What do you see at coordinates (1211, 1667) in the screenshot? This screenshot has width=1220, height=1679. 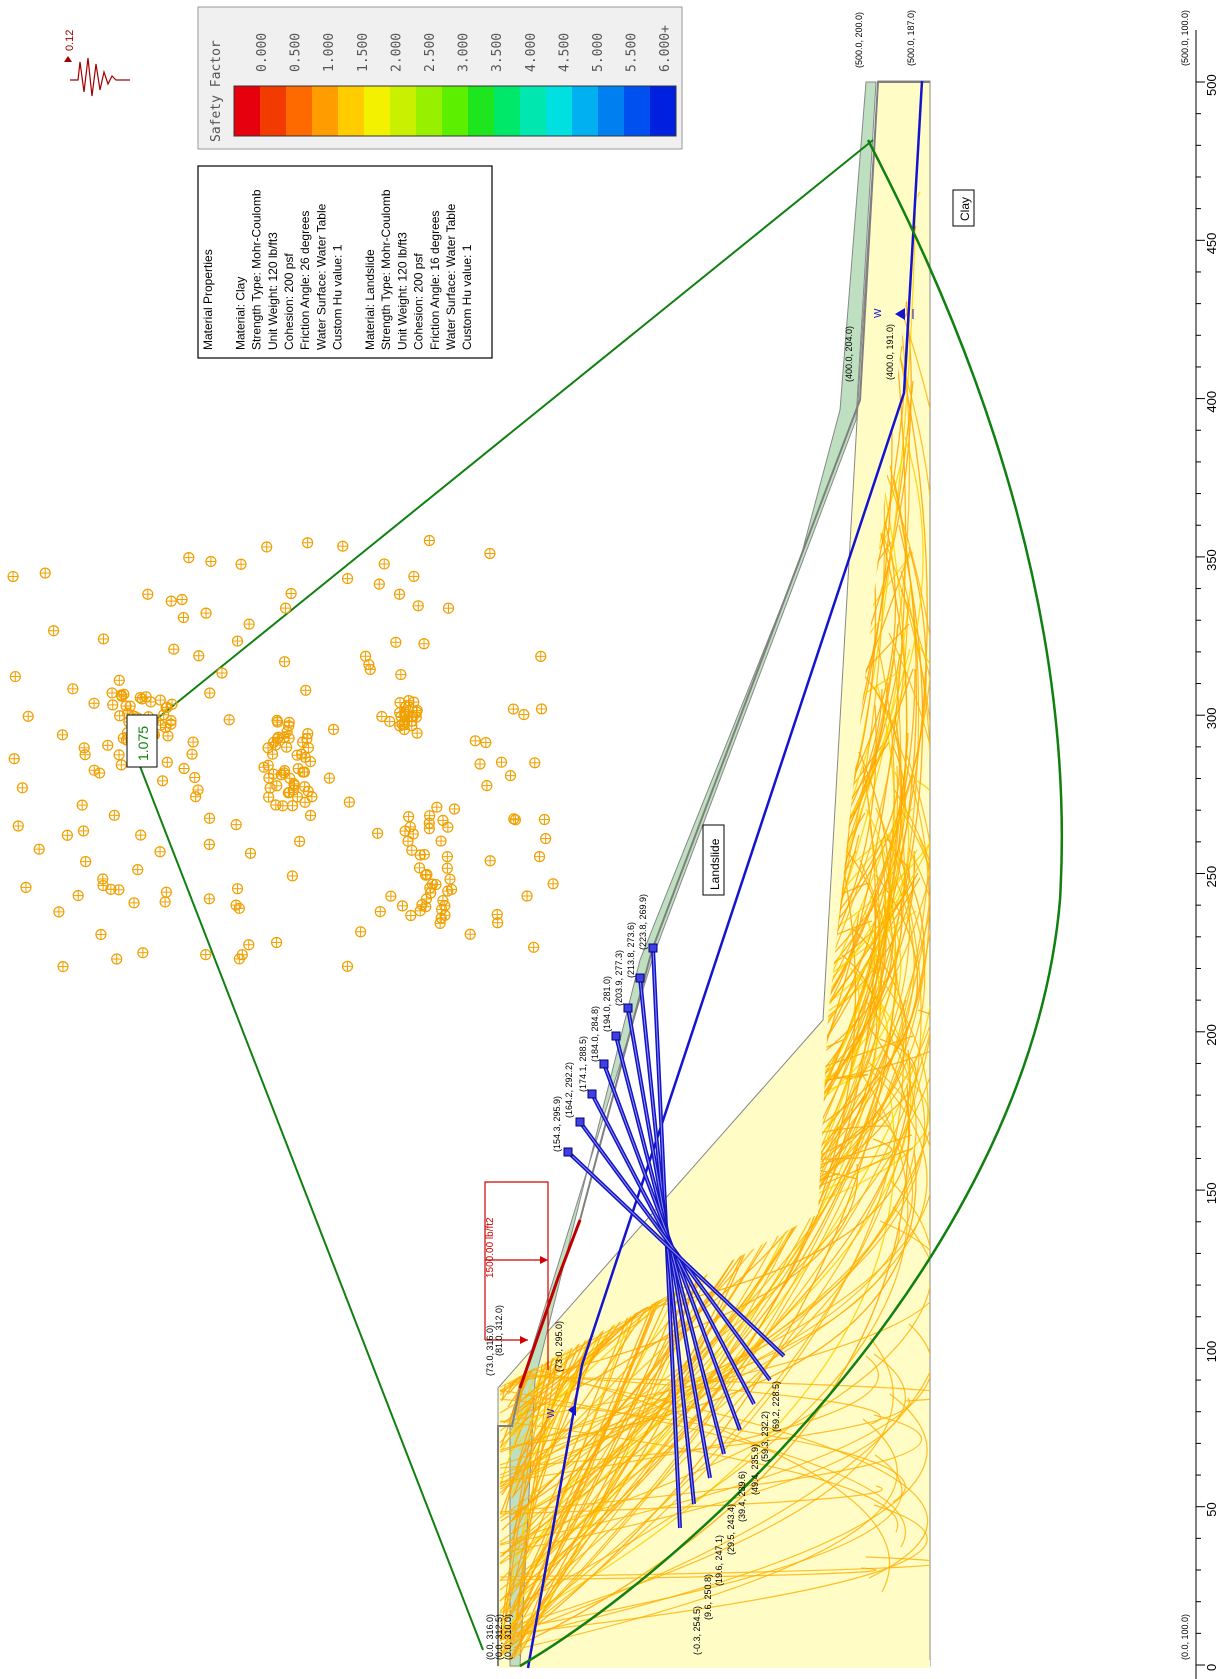 I see `axis-tick-label: 0` at bounding box center [1211, 1667].